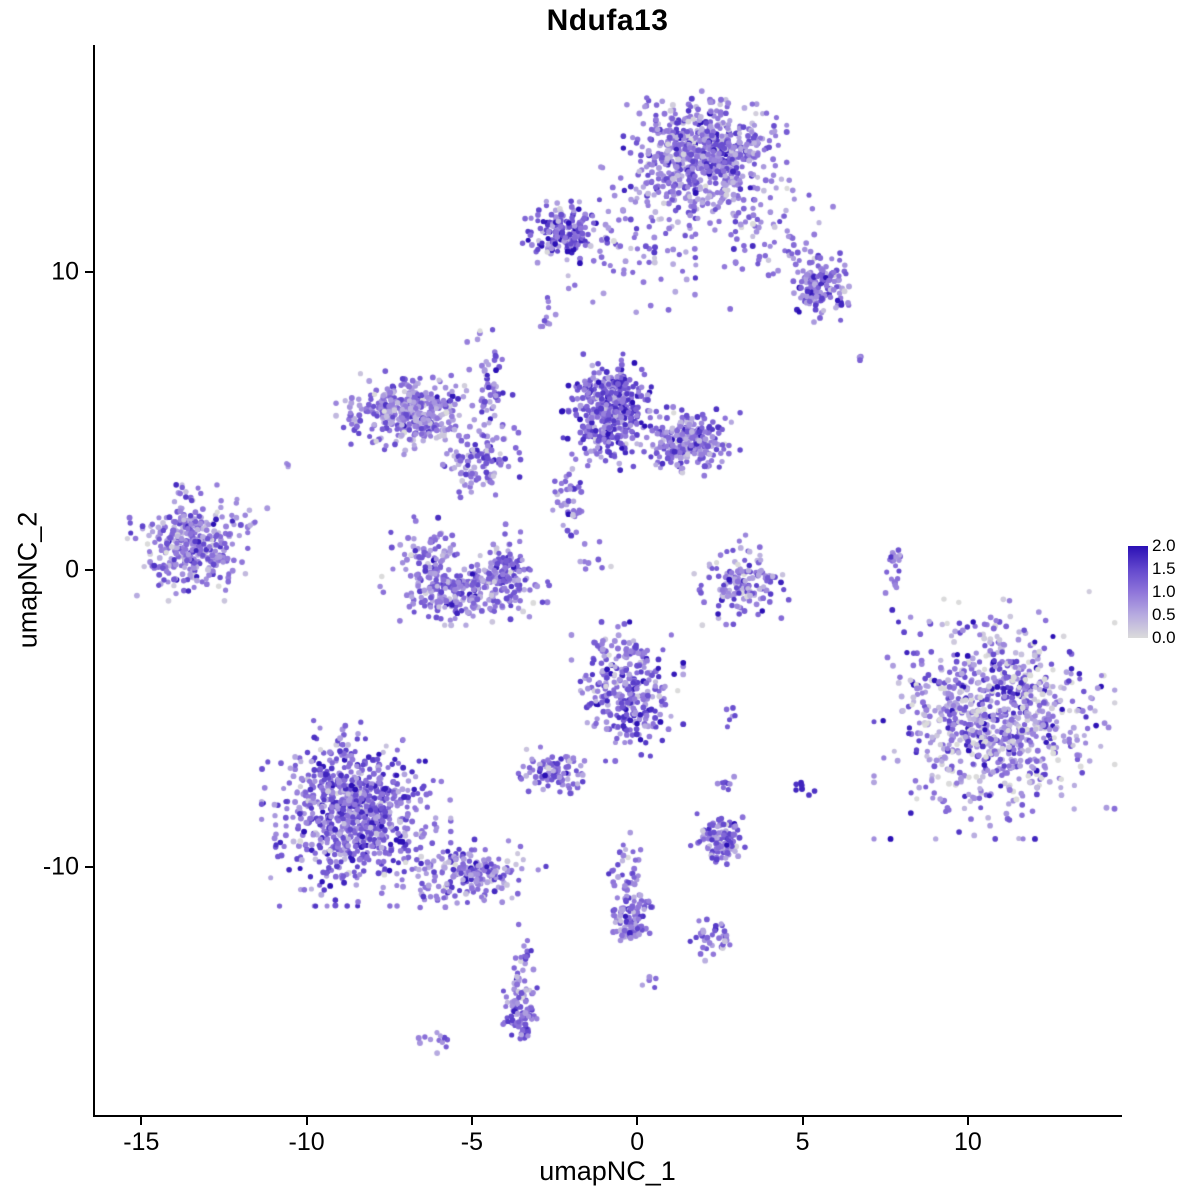 The image size is (1200, 1200). What do you see at coordinates (60, 866) in the screenshot?
I see `y-tick-label: -10` at bounding box center [60, 866].